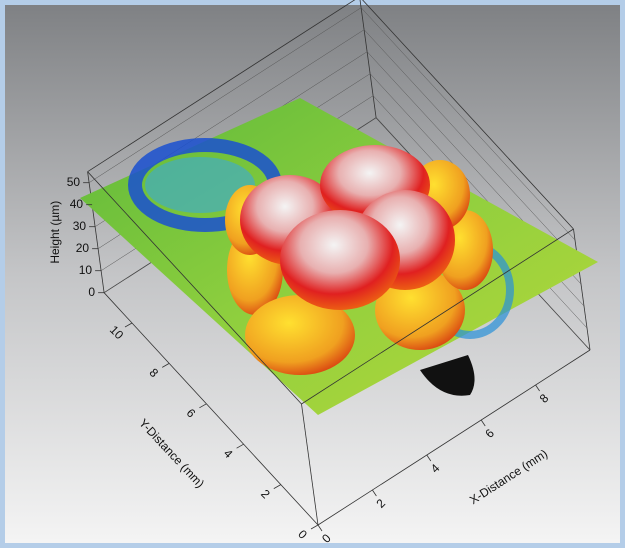  I want to click on z-tick-label: 40, so click(77, 204).